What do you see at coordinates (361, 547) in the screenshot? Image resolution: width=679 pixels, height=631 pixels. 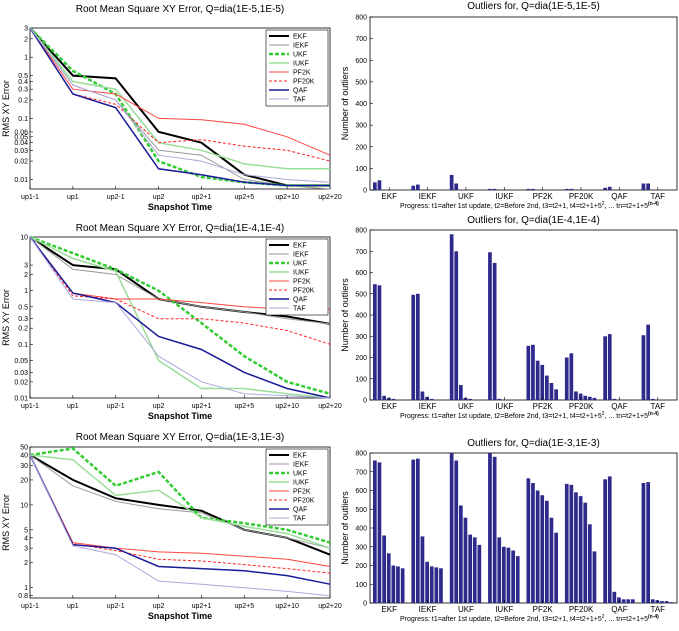 I see `y-tick-label: 300` at bounding box center [361, 547].